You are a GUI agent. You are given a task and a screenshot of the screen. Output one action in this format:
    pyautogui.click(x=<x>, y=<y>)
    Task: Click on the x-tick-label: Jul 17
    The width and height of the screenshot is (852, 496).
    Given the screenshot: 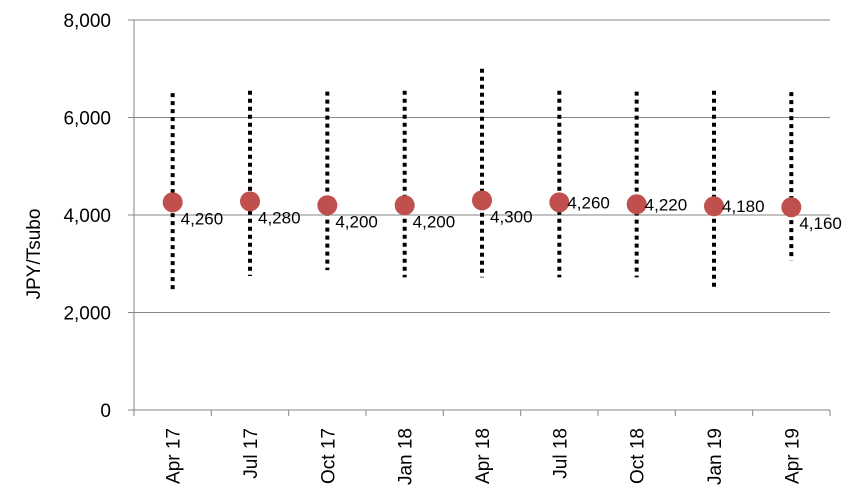 What is the action you would take?
    pyautogui.click(x=251, y=453)
    